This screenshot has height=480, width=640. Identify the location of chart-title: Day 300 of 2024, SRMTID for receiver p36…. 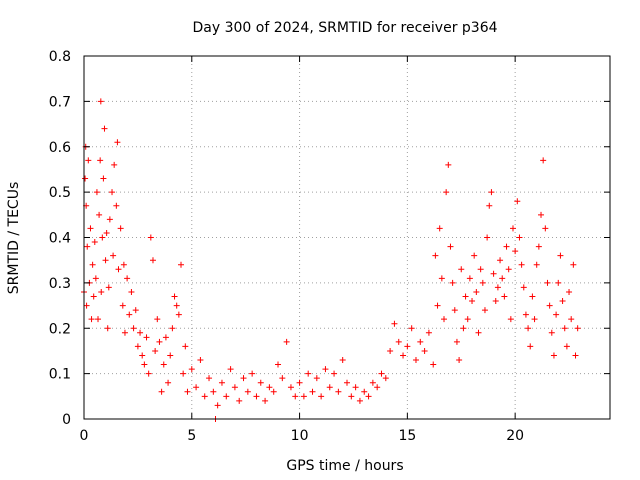
(344, 28).